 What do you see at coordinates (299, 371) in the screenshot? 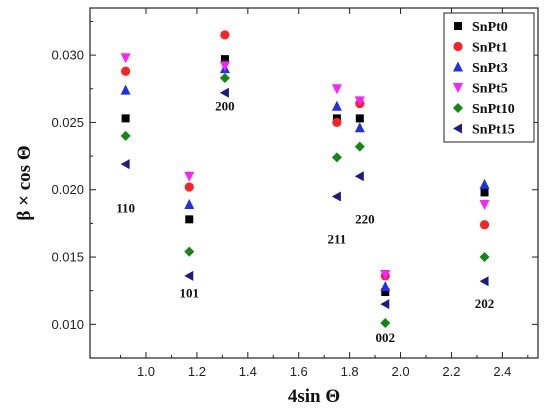
I see `x-tick-label: 1.6` at bounding box center [299, 371].